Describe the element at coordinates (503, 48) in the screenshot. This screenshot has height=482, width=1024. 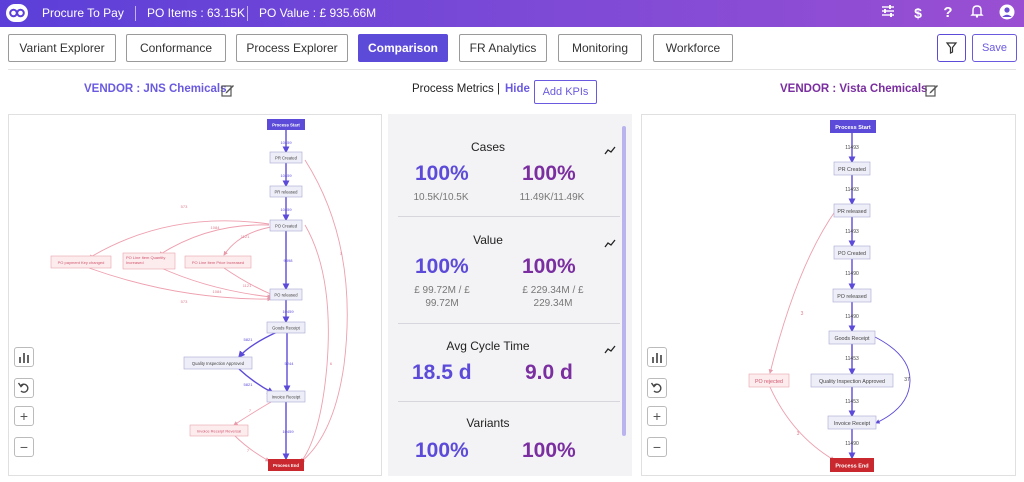
I see `tab-fr-analytics: FR Analytics` at that location.